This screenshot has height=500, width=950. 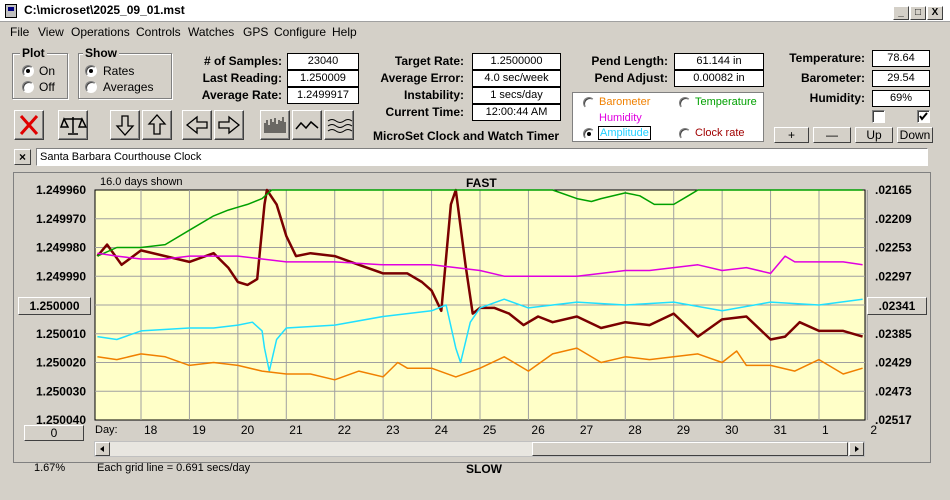 I want to click on percent-label: 1.67%, so click(x=50, y=468).